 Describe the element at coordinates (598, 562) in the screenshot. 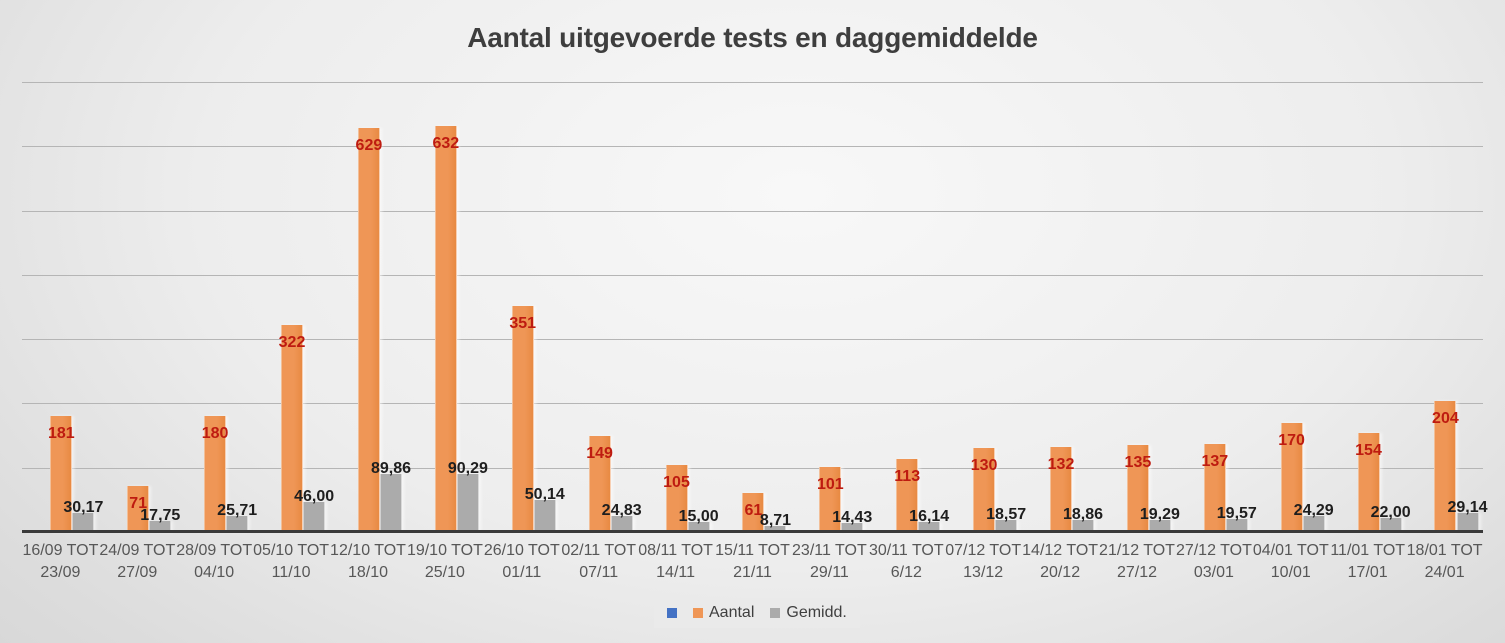

I see `x-axis-label: 02/11 TOT 07/11` at that location.